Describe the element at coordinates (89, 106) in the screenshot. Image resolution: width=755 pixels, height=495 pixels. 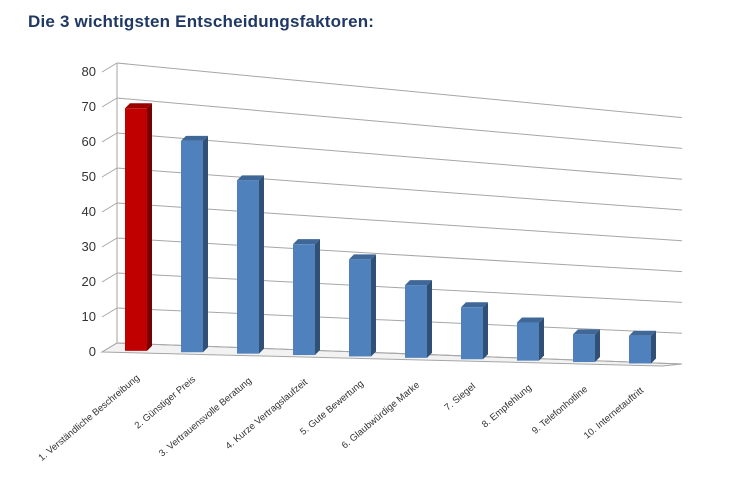
I see `y-tick-label: 70` at that location.